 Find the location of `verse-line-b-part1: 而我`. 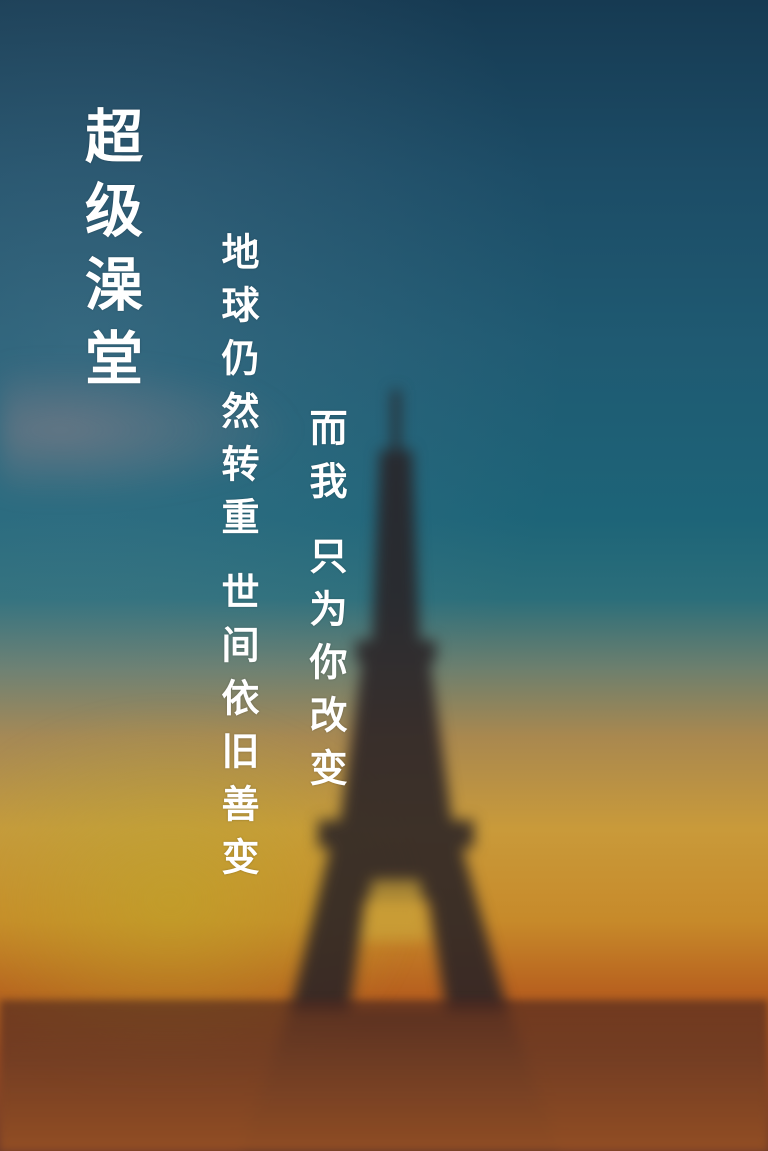

verse-line-b-part1: 而我 is located at coordinates (325, 461).